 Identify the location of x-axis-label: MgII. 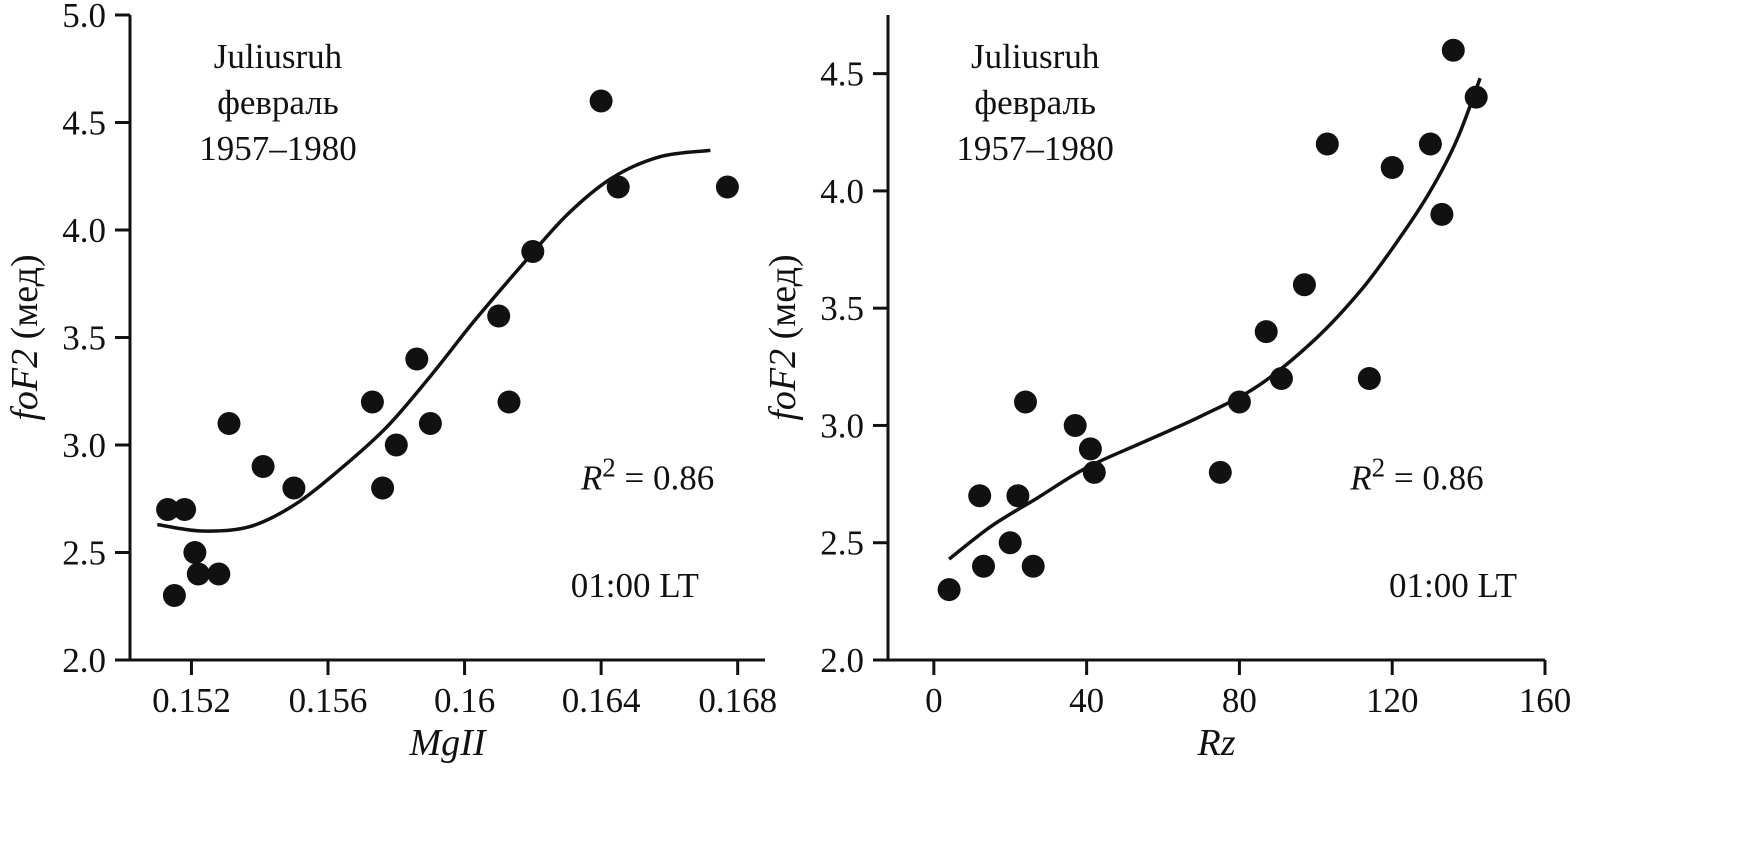
(448, 743).